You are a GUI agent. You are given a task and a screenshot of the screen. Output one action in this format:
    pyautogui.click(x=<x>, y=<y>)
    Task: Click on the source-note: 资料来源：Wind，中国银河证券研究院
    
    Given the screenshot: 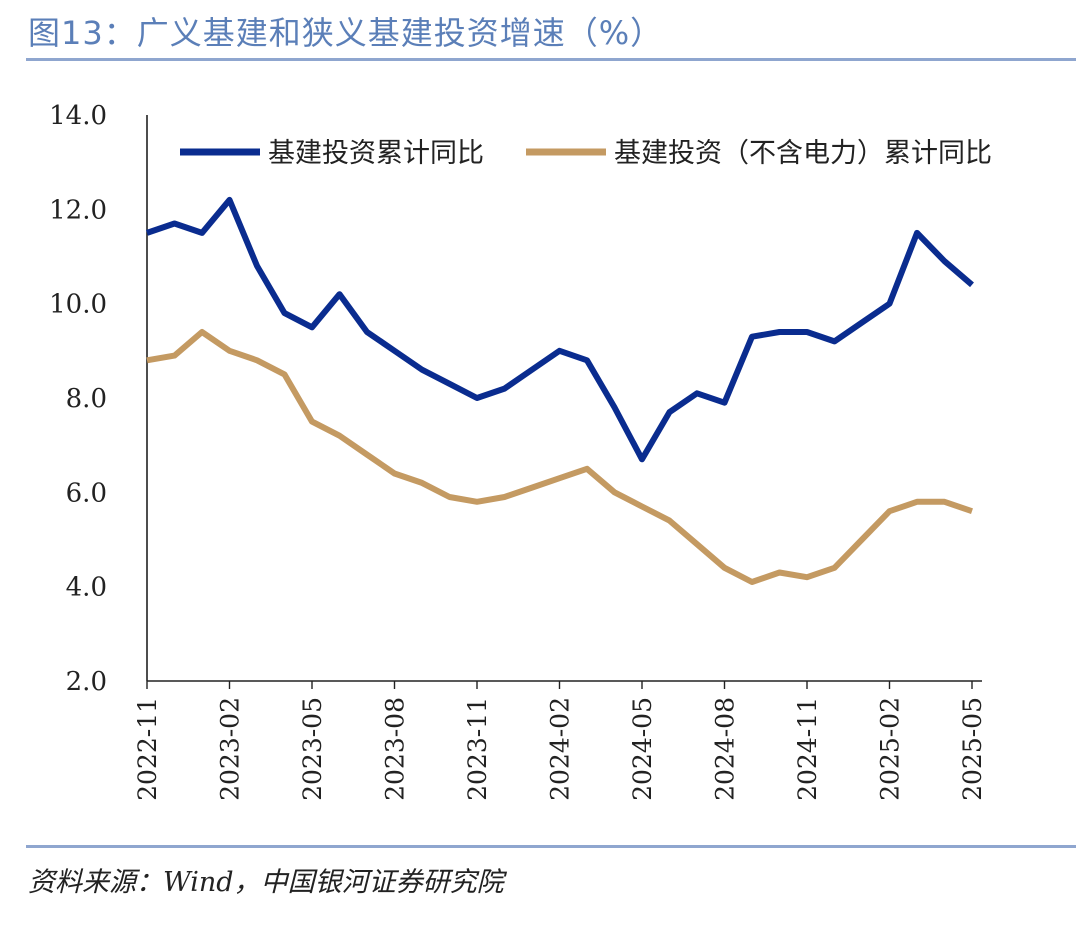 What is the action you would take?
    pyautogui.click(x=266, y=882)
    